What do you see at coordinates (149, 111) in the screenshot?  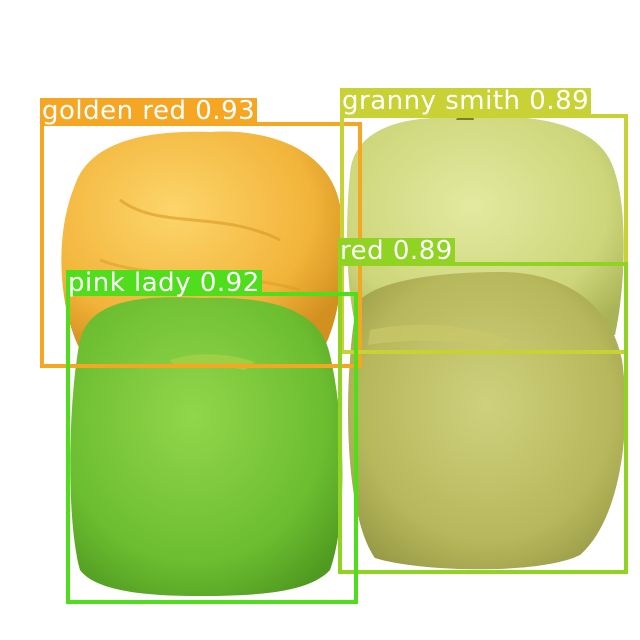 I see `label-golden-red: golden red 0.93` at bounding box center [149, 111].